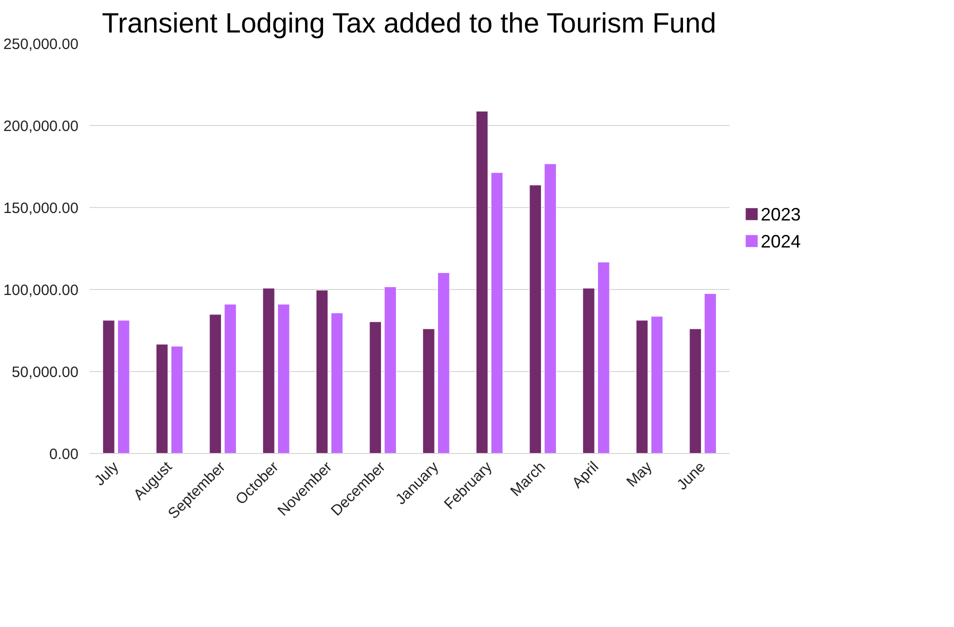 This screenshot has height=627, width=954. Describe the element at coordinates (45, 372) in the screenshot. I see `y-tick-label: 50,000.00` at that location.